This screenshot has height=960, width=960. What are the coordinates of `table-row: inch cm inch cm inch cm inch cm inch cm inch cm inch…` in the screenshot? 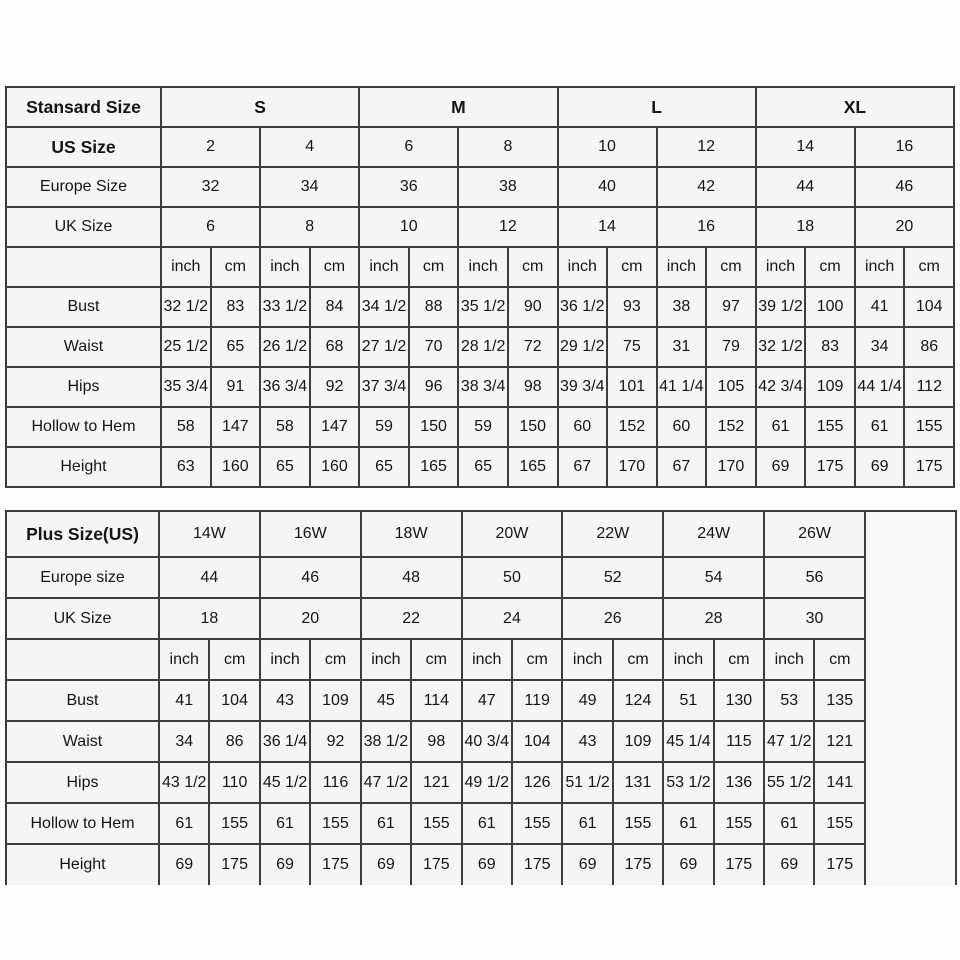 It's located at (480, 267).